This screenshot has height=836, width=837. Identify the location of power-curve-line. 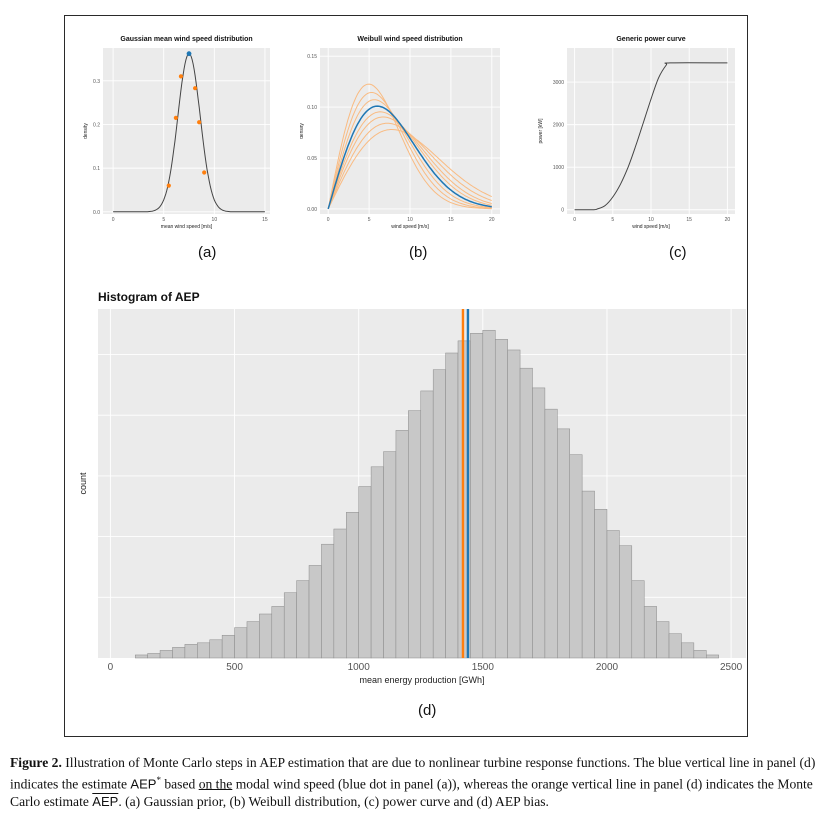
(651, 136).